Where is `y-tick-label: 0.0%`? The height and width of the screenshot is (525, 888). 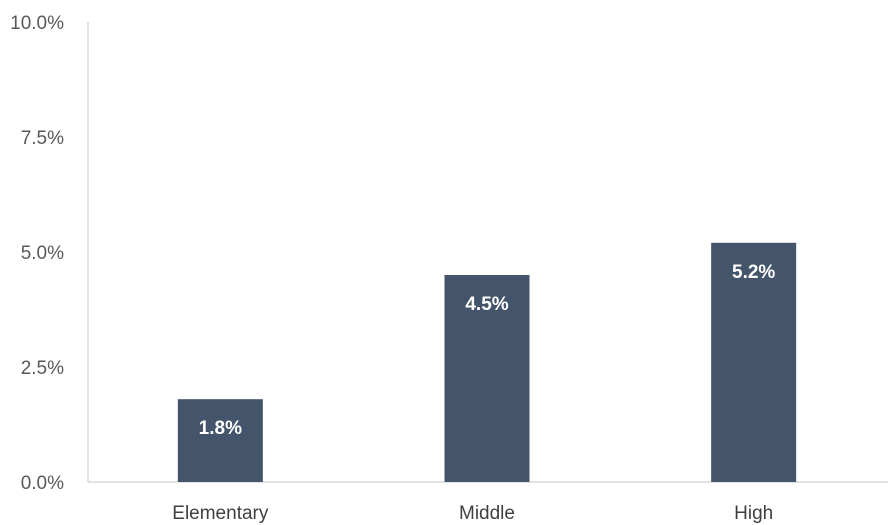
y-tick-label: 0.0% is located at coordinates (42, 483).